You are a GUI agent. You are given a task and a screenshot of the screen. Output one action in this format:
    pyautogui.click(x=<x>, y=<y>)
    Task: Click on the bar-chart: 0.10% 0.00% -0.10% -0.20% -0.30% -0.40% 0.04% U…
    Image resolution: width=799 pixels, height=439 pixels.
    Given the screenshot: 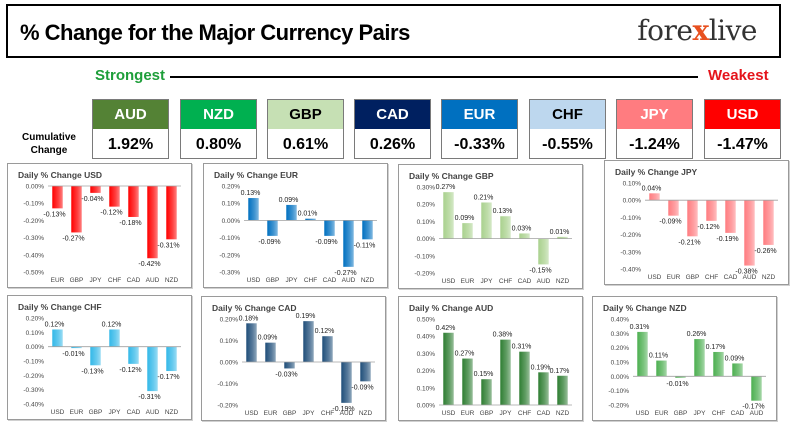 What is the action you would take?
    pyautogui.click(x=699, y=231)
    